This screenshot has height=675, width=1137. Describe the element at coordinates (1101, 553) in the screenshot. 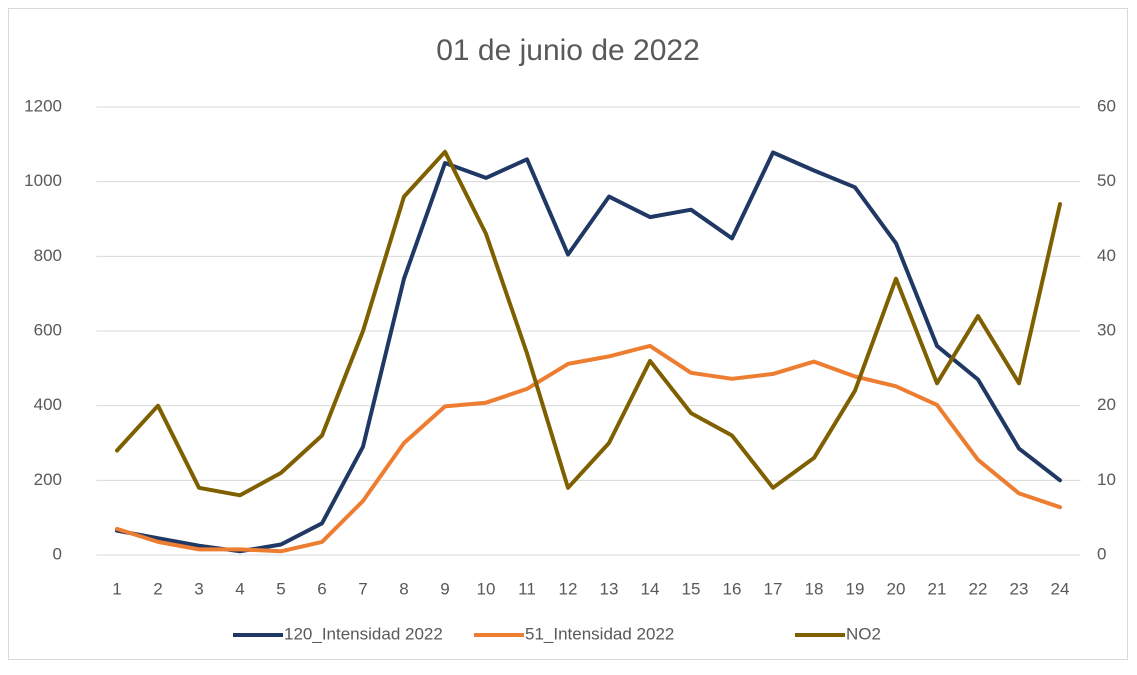

I see `y2-tick-label: 0` at that location.